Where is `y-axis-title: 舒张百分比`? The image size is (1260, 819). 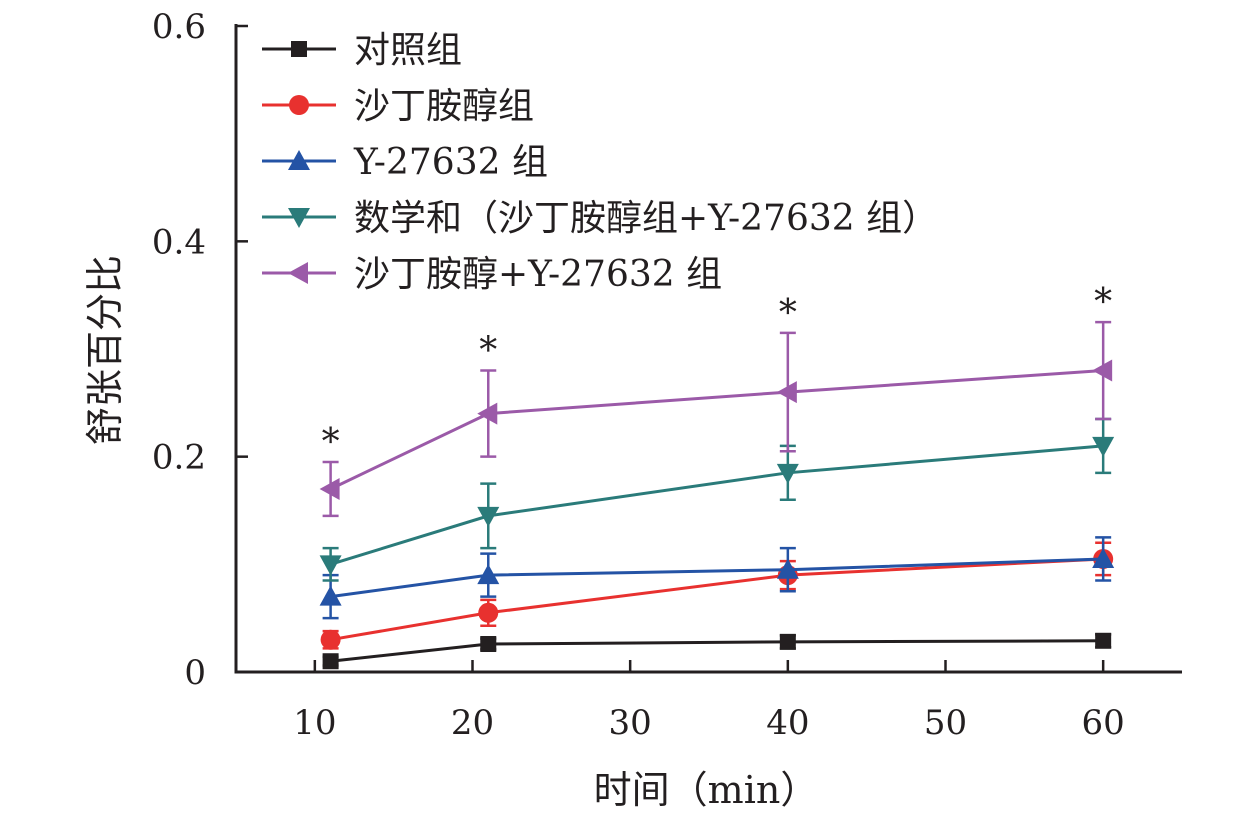 y-axis-title: 舒张百分比 is located at coordinates (105, 350).